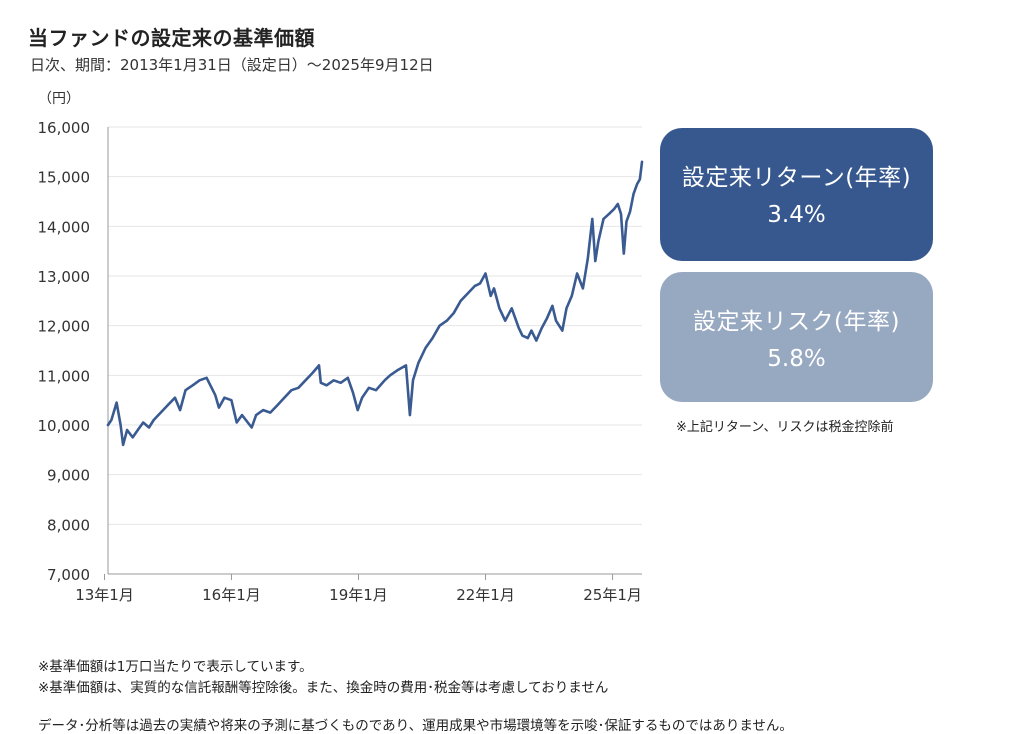 Image resolution: width=1035 pixels, height=734 pixels. What do you see at coordinates (64, 376) in the screenshot?
I see `y-tick-label: 11,000` at bounding box center [64, 376].